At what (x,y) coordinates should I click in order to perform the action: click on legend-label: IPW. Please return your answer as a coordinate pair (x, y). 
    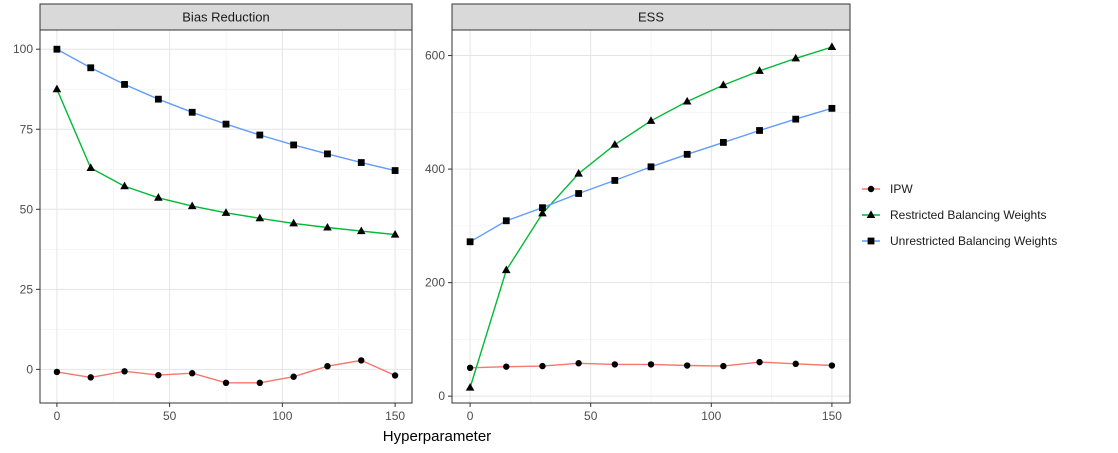
    Looking at the image, I should click on (901, 189).